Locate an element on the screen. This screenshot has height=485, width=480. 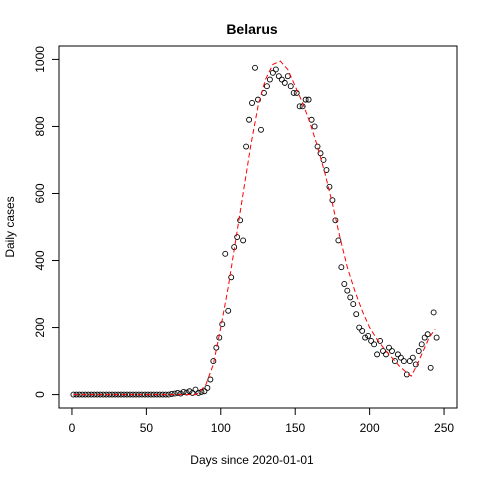
x-tick-label: 100 is located at coordinates (221, 428).